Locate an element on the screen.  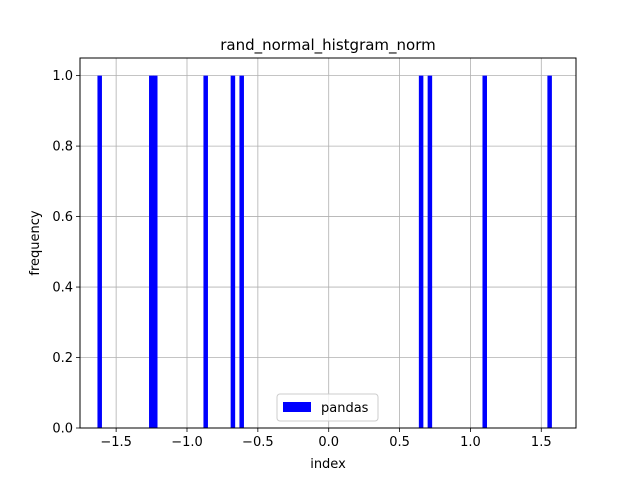
x-tick-label-4: 0.5 is located at coordinates (399, 442).